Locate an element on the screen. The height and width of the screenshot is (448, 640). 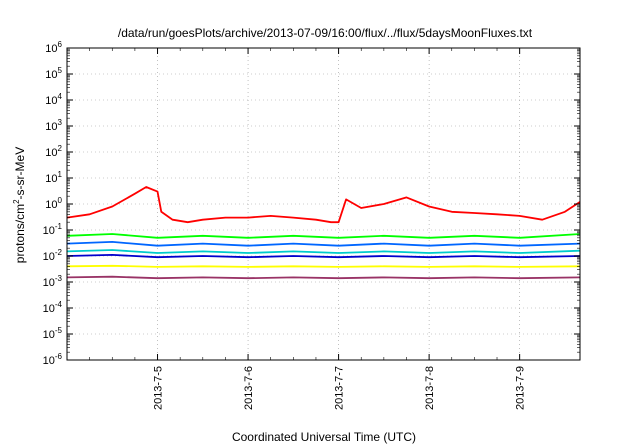
y-tick-label: 10⁻⁵ is located at coordinates (53, 333).